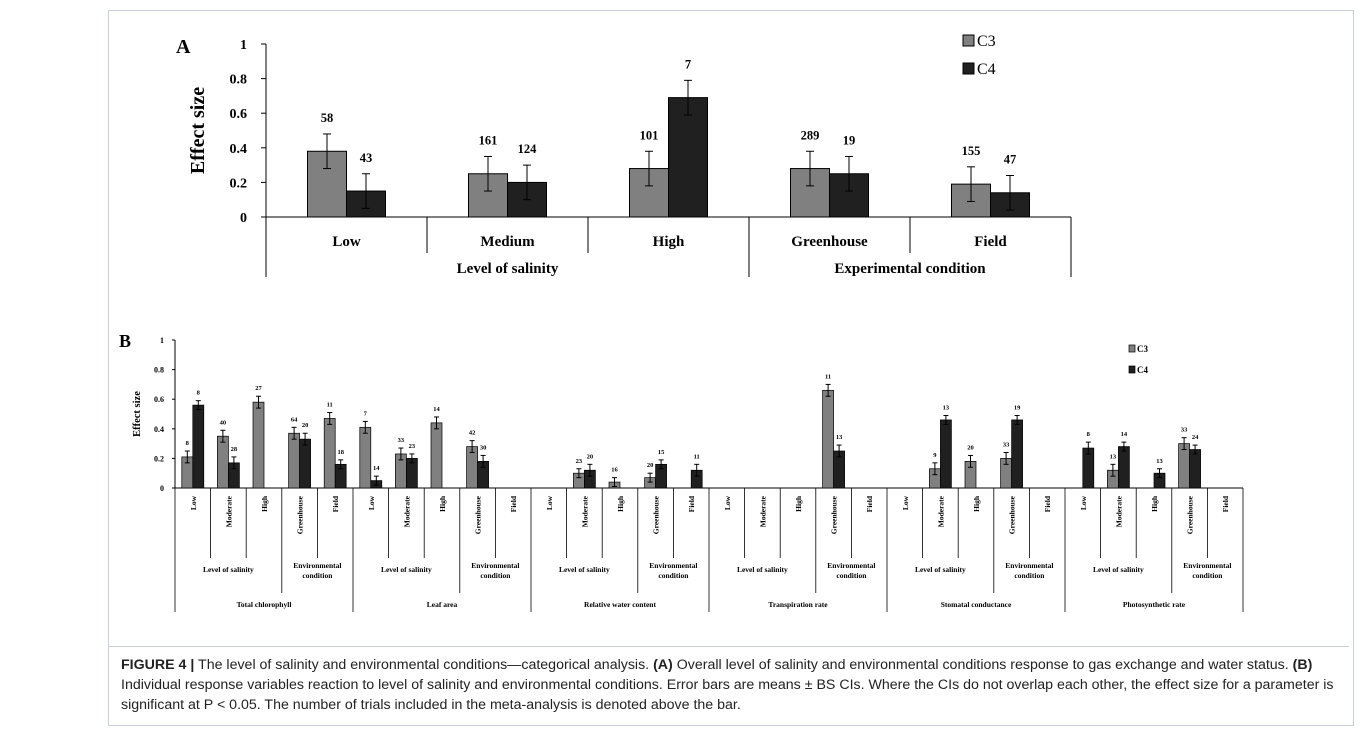  What do you see at coordinates (968, 40) in the screenshot?
I see `panel-a-legend-swatch-c3` at bounding box center [968, 40].